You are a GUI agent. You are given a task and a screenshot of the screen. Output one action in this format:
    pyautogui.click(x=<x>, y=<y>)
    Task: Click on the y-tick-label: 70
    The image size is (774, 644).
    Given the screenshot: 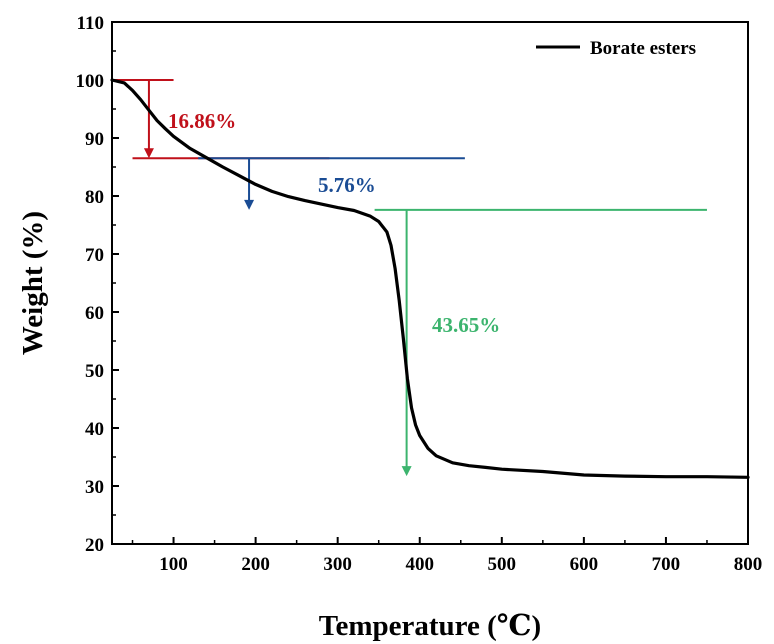 What is the action you would take?
    pyautogui.click(x=94, y=255)
    